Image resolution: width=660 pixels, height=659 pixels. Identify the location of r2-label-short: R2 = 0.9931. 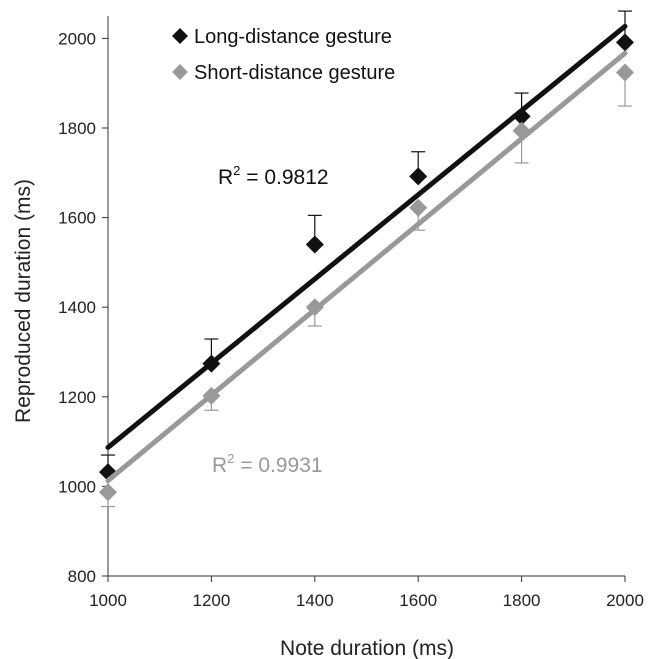
(267, 464).